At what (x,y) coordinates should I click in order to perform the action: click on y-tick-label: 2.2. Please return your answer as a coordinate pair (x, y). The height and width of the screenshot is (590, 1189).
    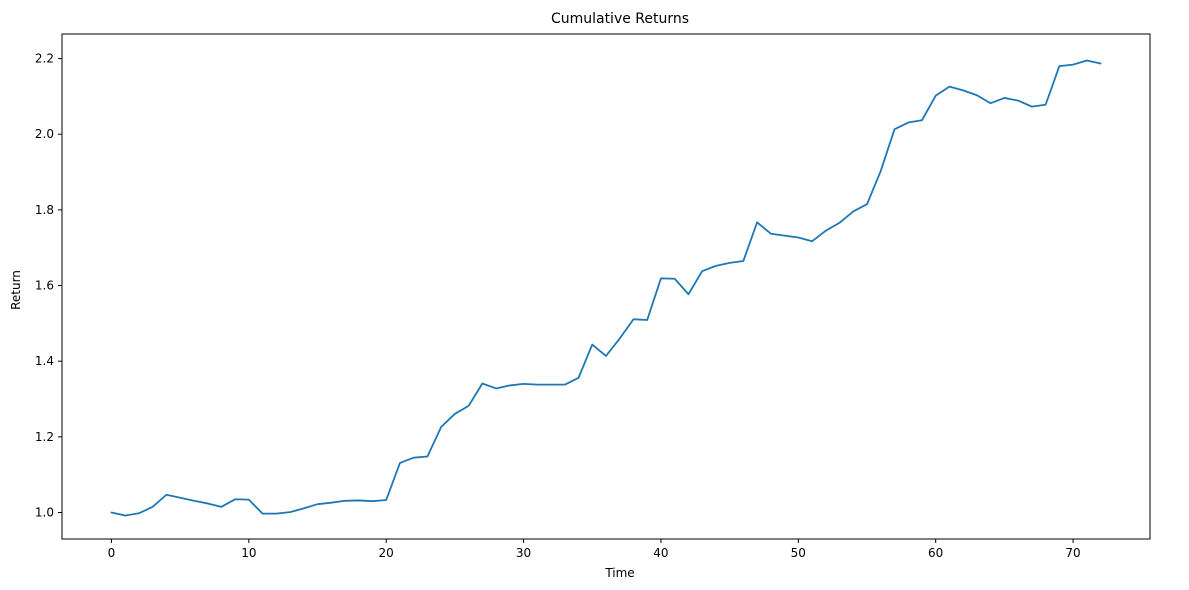
    Looking at the image, I should click on (44, 59).